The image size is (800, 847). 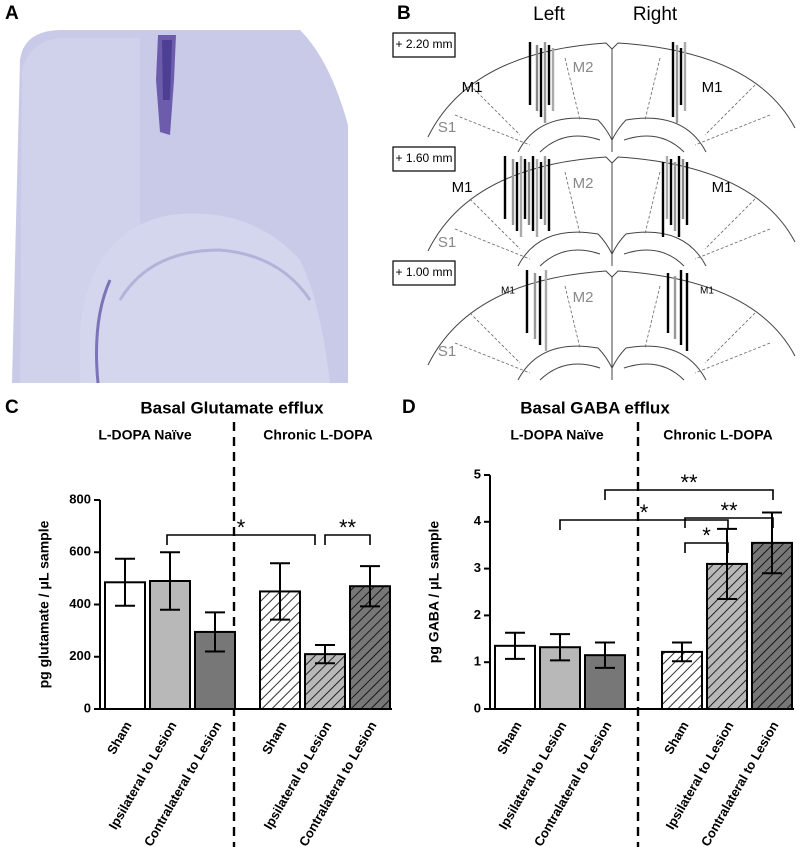 What do you see at coordinates (434, 592) in the screenshot?
I see `y-axis-label: pg GABA / μL sample` at bounding box center [434, 592].